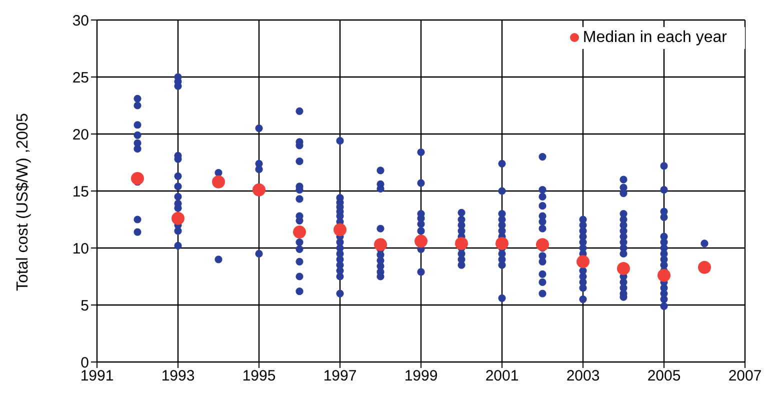 The width and height of the screenshot is (775, 402). I want to click on x-tick-label: 2007, so click(745, 376).